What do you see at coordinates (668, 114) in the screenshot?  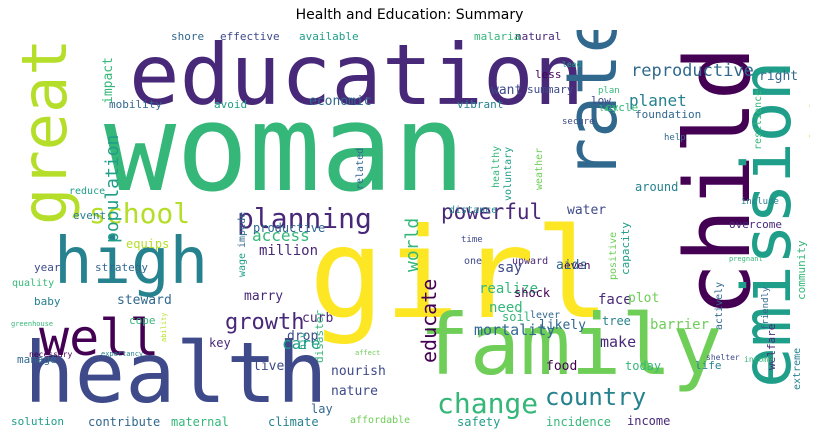 I see `cloud-word: foundation` at bounding box center [668, 114].